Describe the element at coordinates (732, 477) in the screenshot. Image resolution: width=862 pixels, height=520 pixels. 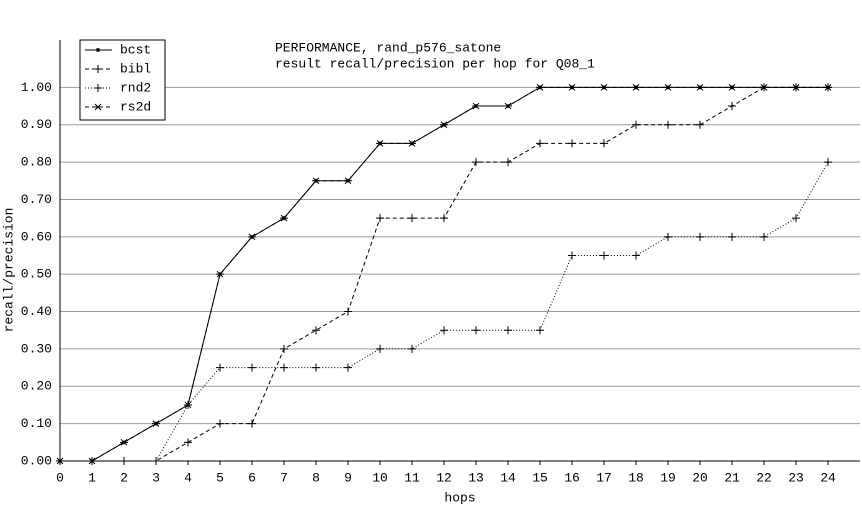
I see `x-tick-label: 21` at that location.